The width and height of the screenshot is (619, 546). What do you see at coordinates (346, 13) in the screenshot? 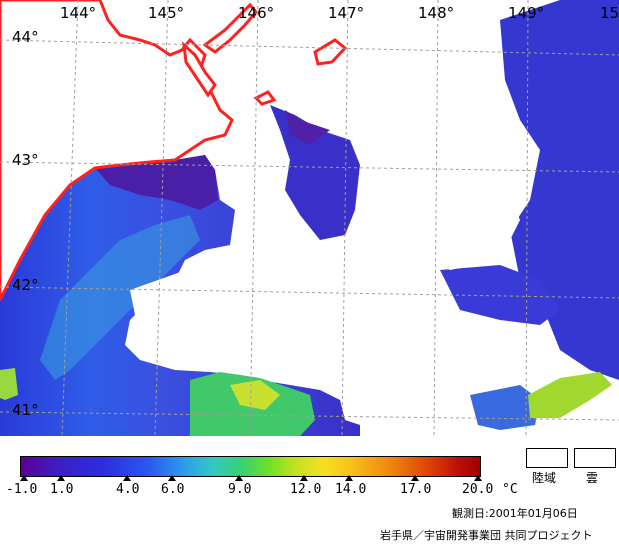
I see `longitude-label-147: 147°` at bounding box center [346, 13].